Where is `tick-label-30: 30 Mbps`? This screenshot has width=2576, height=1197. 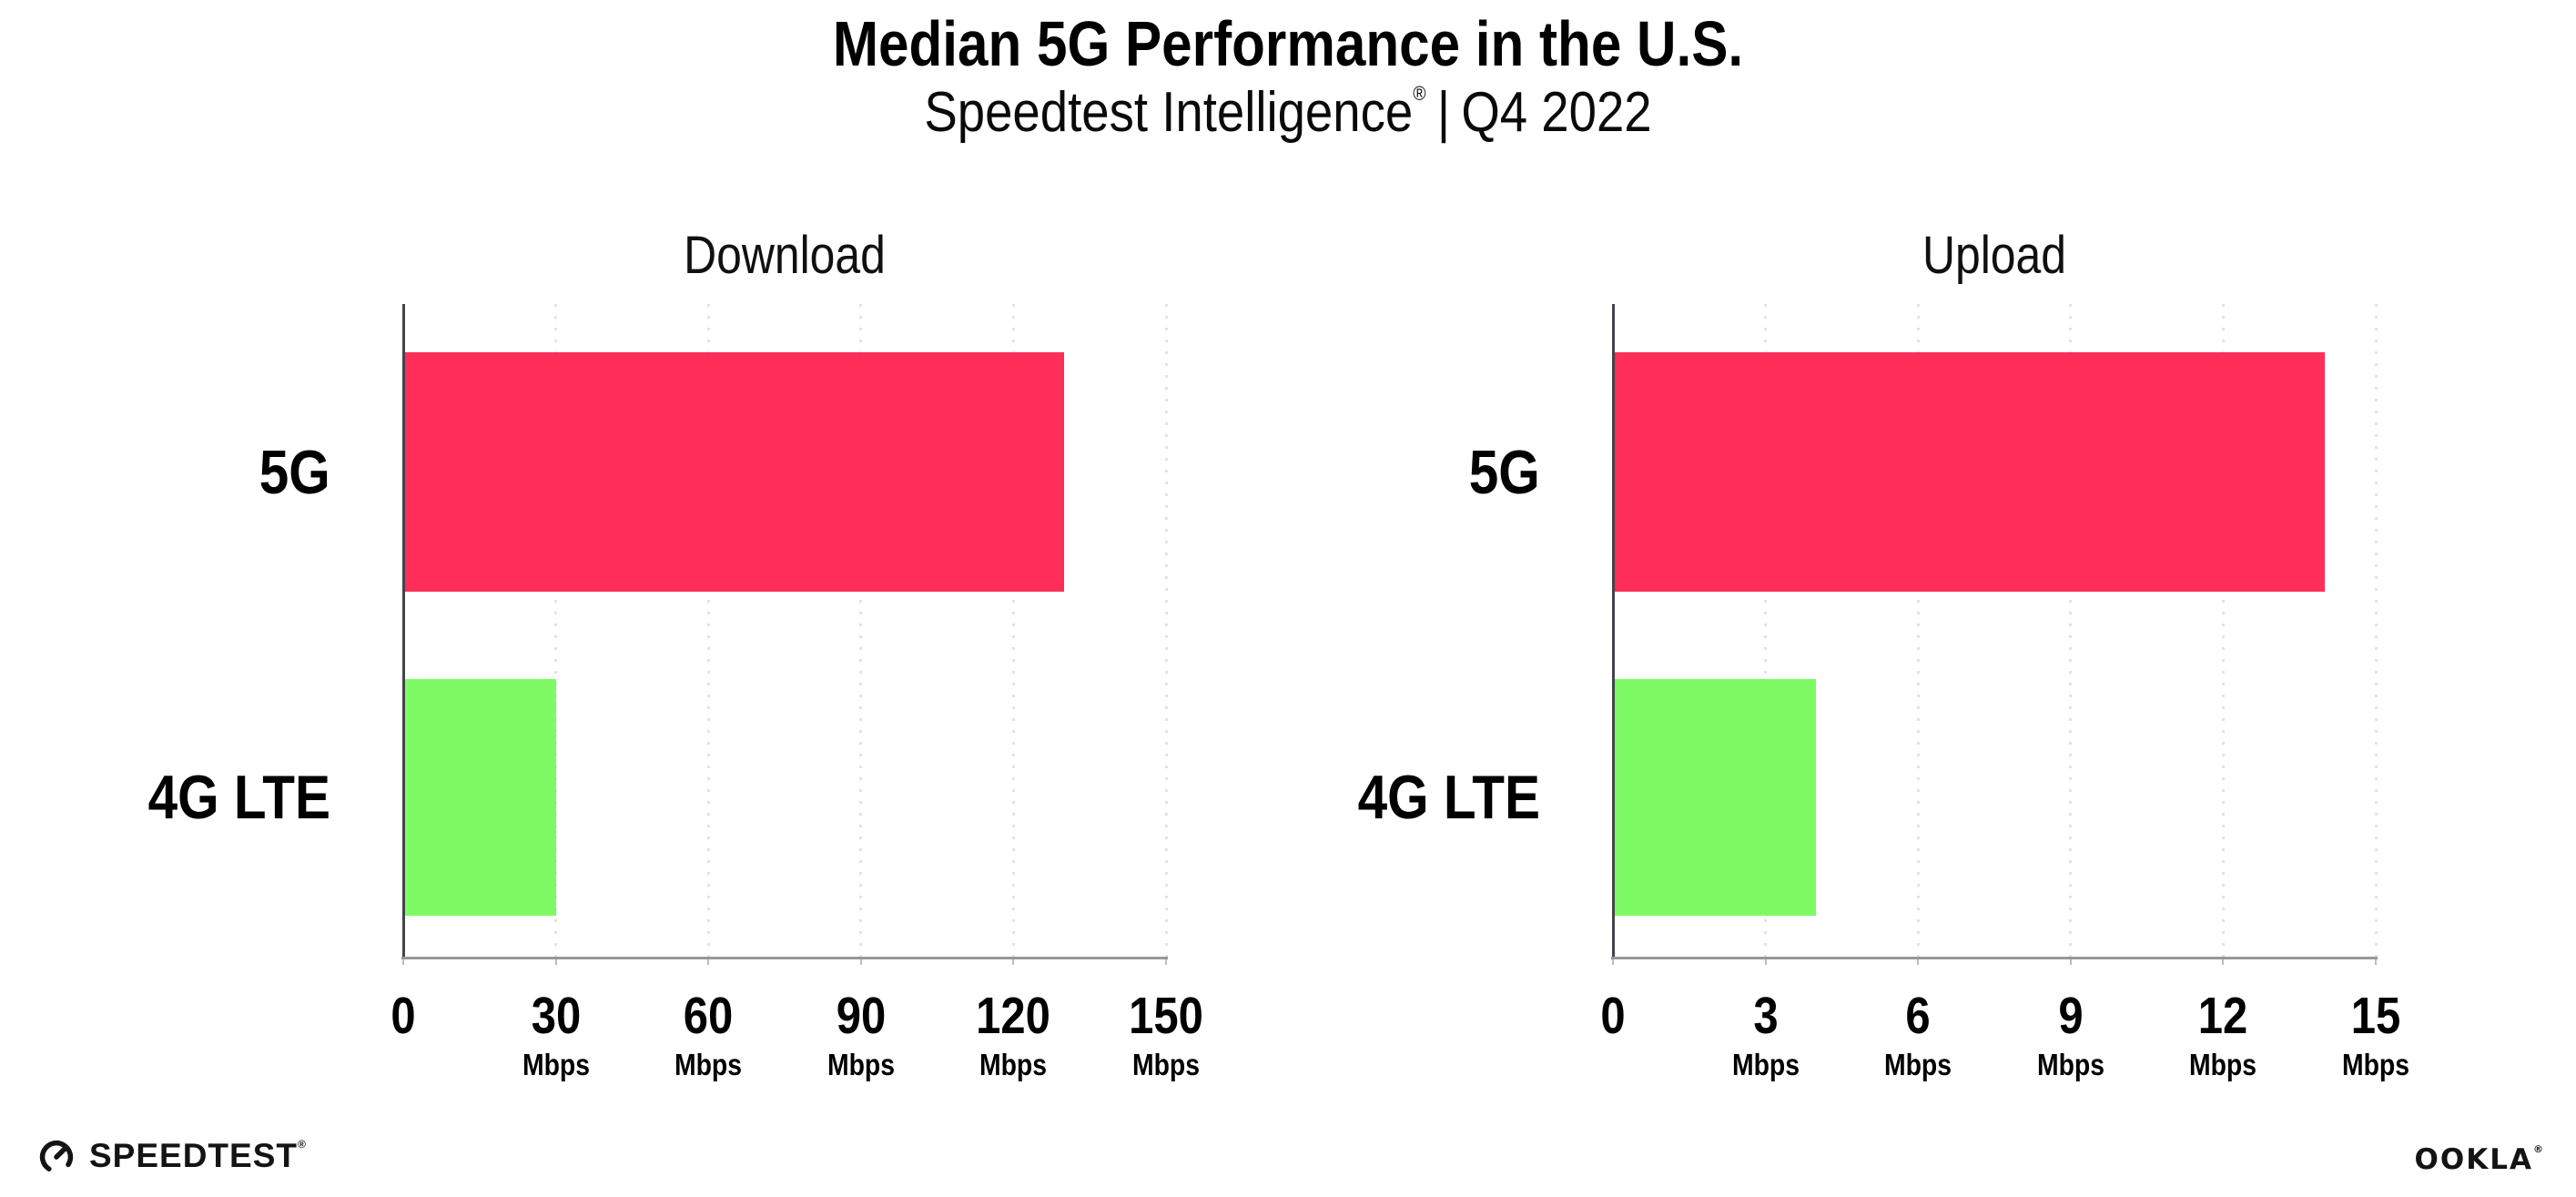
tick-label-30: 30 Mbps is located at coordinates (556, 1020).